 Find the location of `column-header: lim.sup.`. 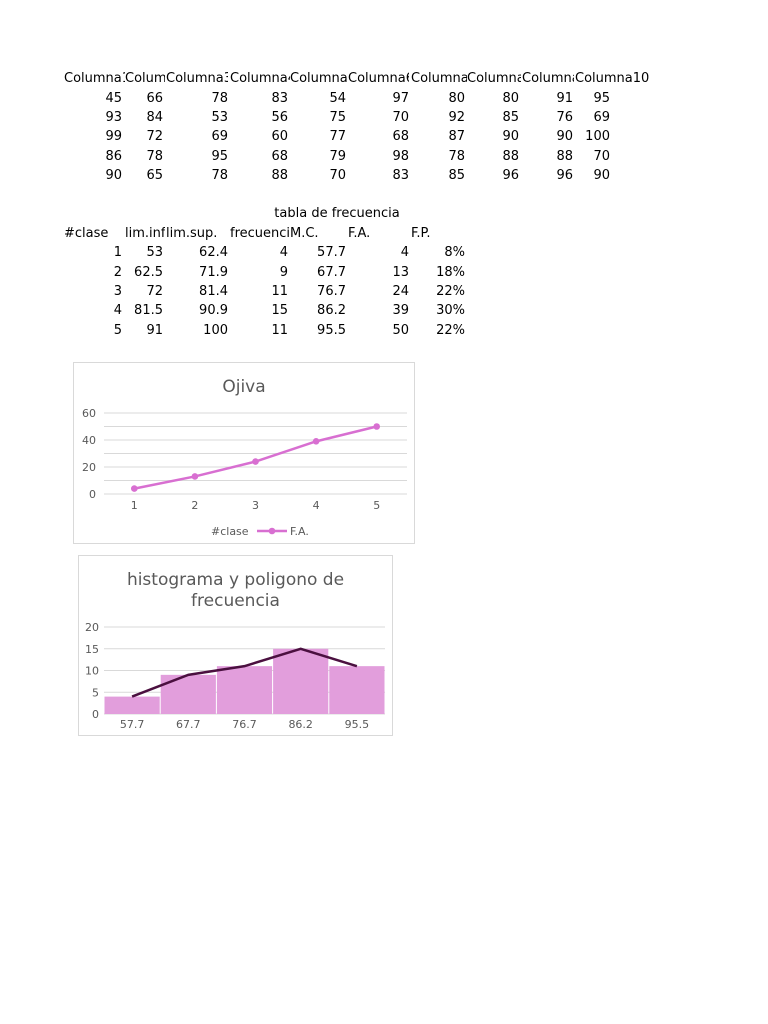

column-header: lim.sup. is located at coordinates (192, 233).